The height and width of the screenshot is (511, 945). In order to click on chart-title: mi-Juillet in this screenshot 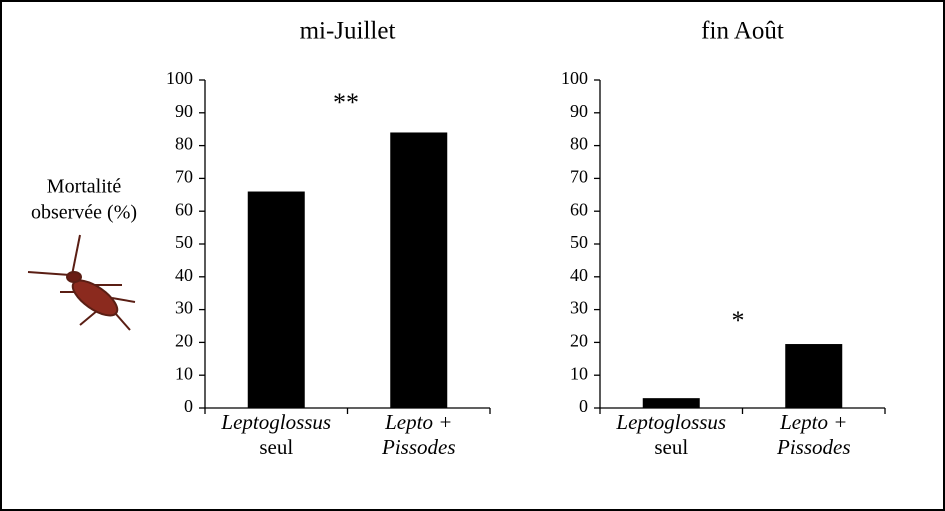, I will do `click(348, 31)`.